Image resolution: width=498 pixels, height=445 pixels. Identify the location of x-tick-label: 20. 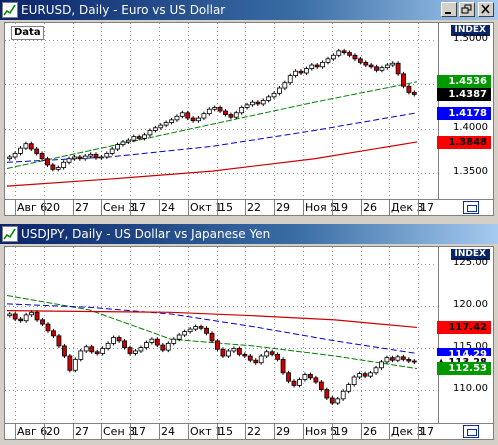
(53, 431).